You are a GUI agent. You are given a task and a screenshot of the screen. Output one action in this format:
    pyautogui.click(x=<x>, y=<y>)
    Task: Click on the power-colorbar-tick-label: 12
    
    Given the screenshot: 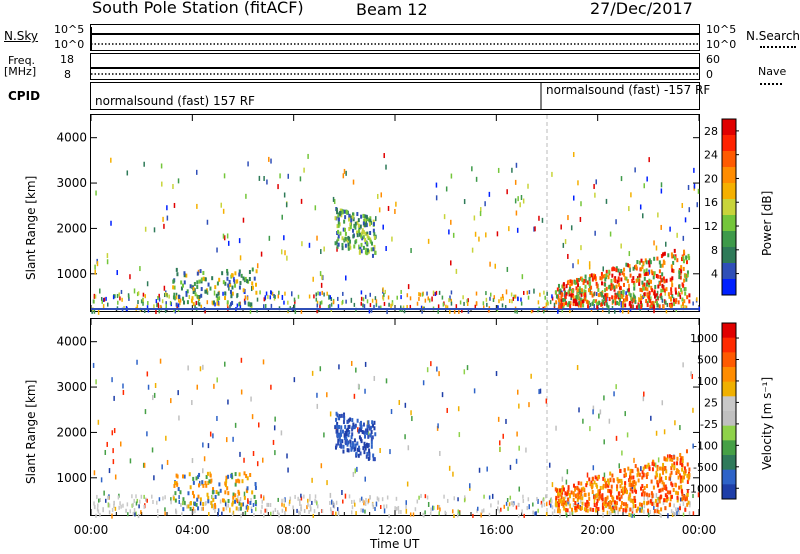 What is the action you would take?
    pyautogui.click(x=711, y=226)
    